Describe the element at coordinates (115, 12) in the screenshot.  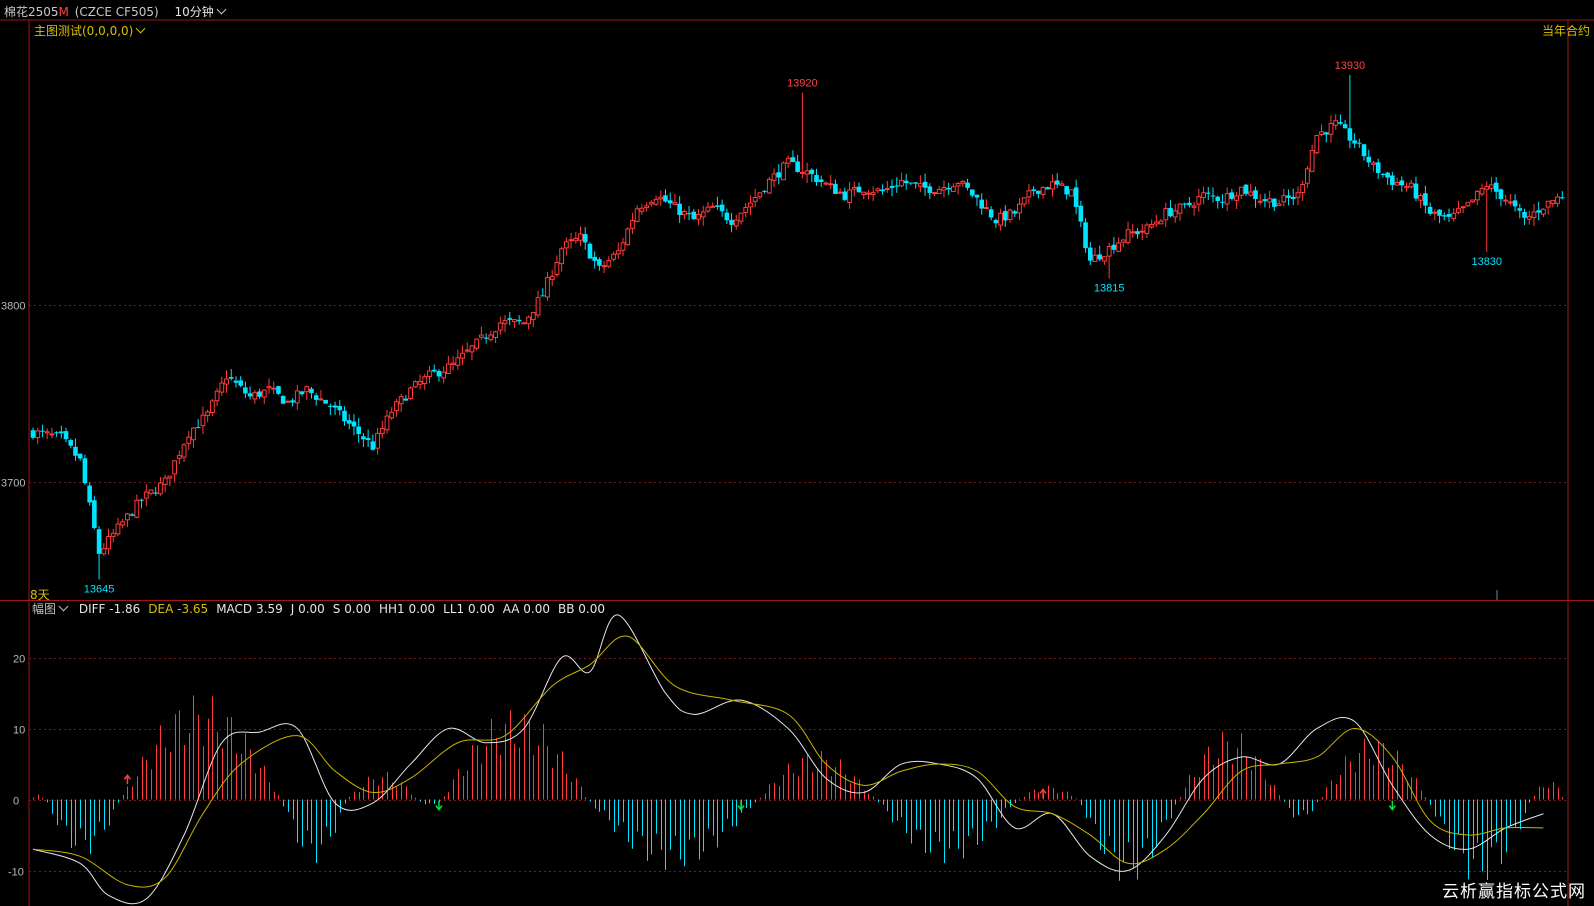
I see `window-header: 棉花2505M (CZCE CF505) 10分钟` at that location.